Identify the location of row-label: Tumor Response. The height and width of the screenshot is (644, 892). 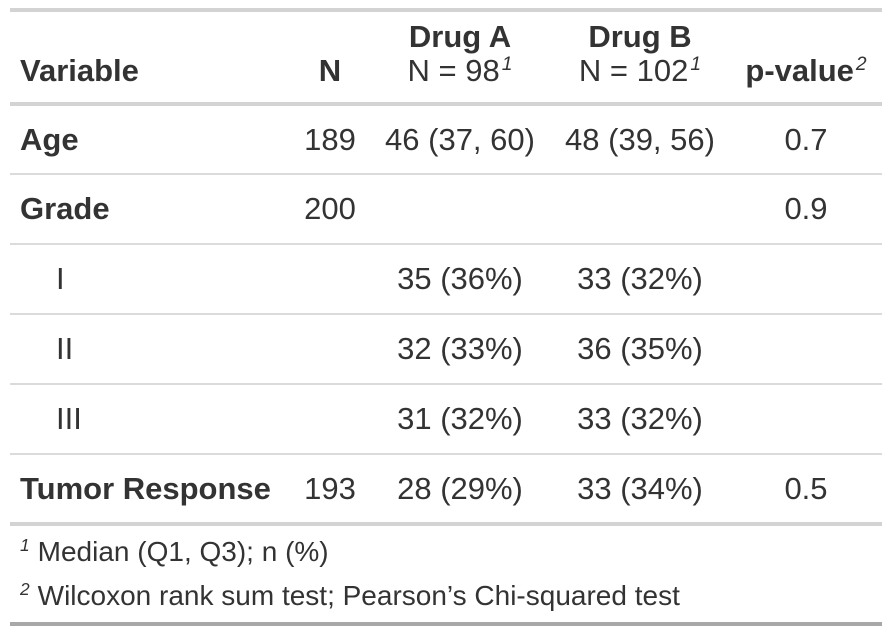
(145, 488).